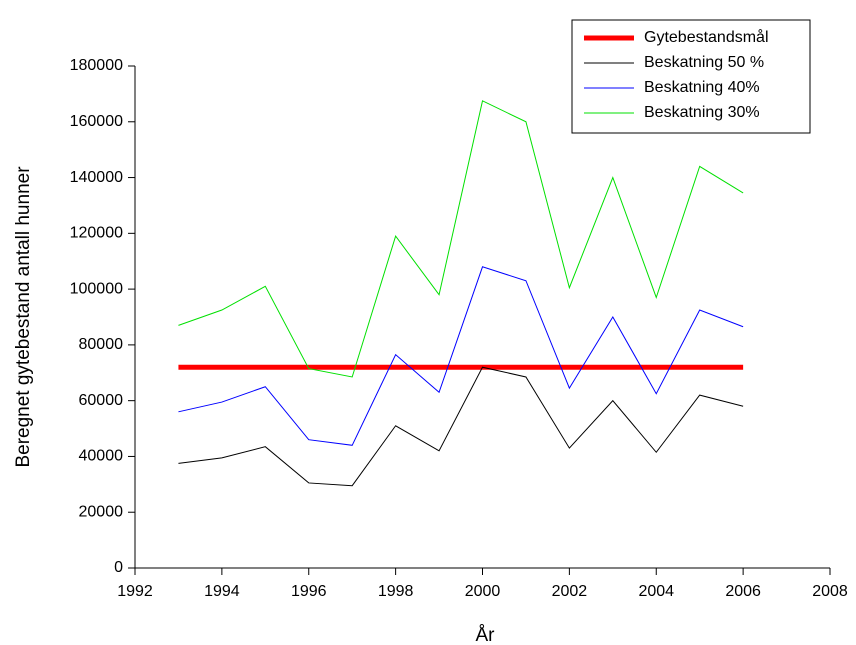 Image resolution: width=856 pixels, height=645 pixels. Describe the element at coordinates (396, 591) in the screenshot. I see `x-tick-label: 1998` at that location.